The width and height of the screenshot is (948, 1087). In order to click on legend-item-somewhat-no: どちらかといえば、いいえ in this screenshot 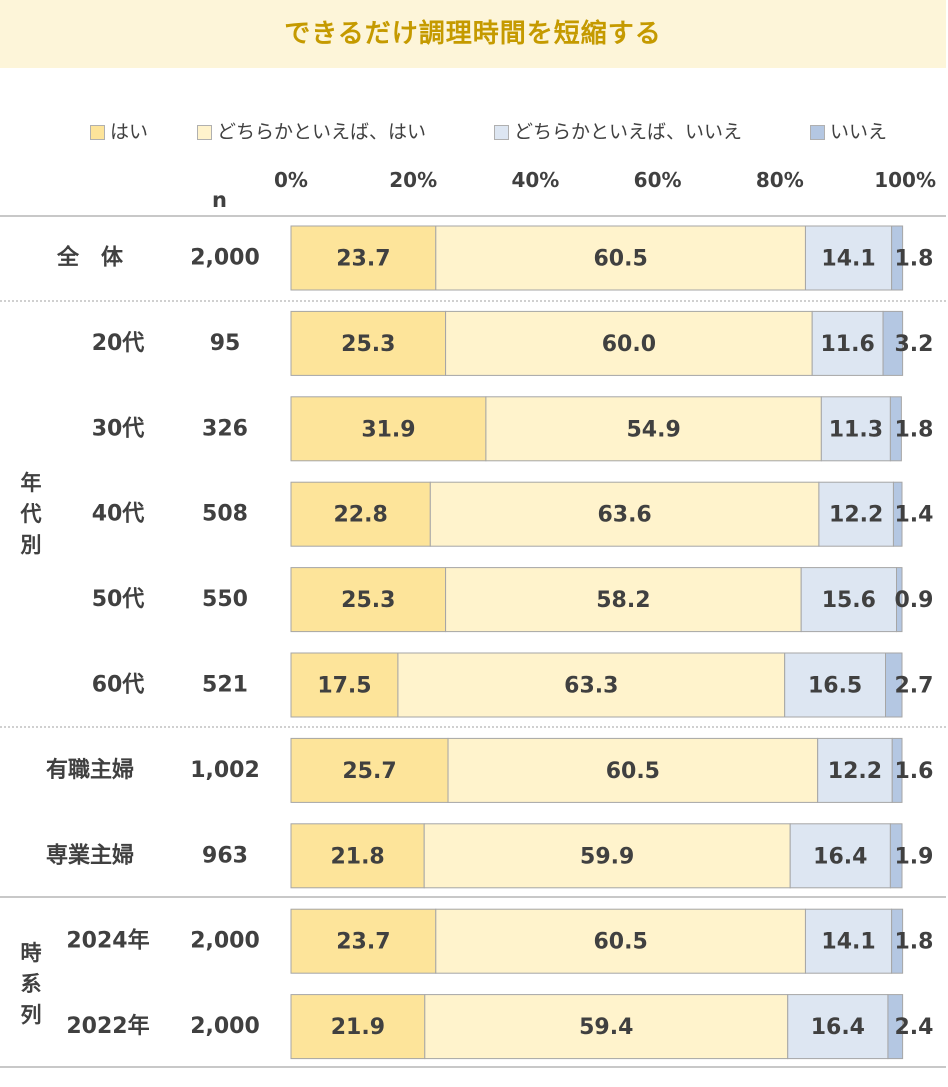, I will do `click(618, 132)`.